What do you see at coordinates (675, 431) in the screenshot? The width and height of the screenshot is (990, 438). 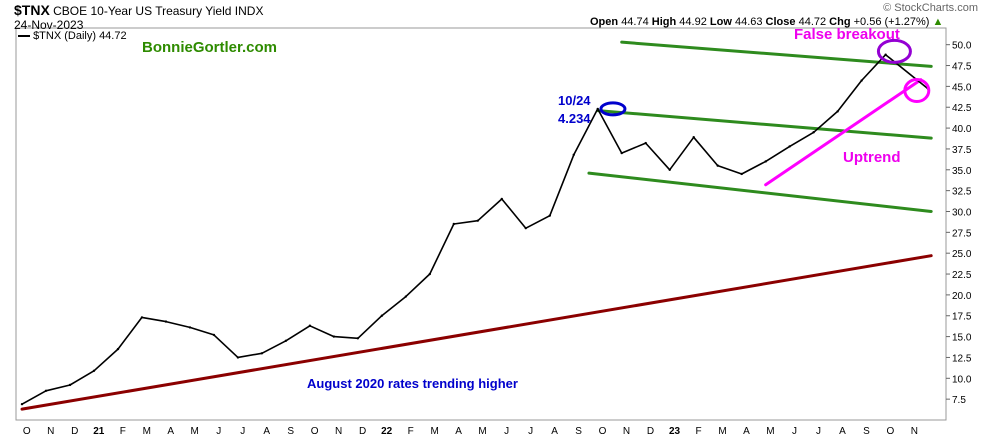 I see `x-tick-label: 23` at bounding box center [675, 431].